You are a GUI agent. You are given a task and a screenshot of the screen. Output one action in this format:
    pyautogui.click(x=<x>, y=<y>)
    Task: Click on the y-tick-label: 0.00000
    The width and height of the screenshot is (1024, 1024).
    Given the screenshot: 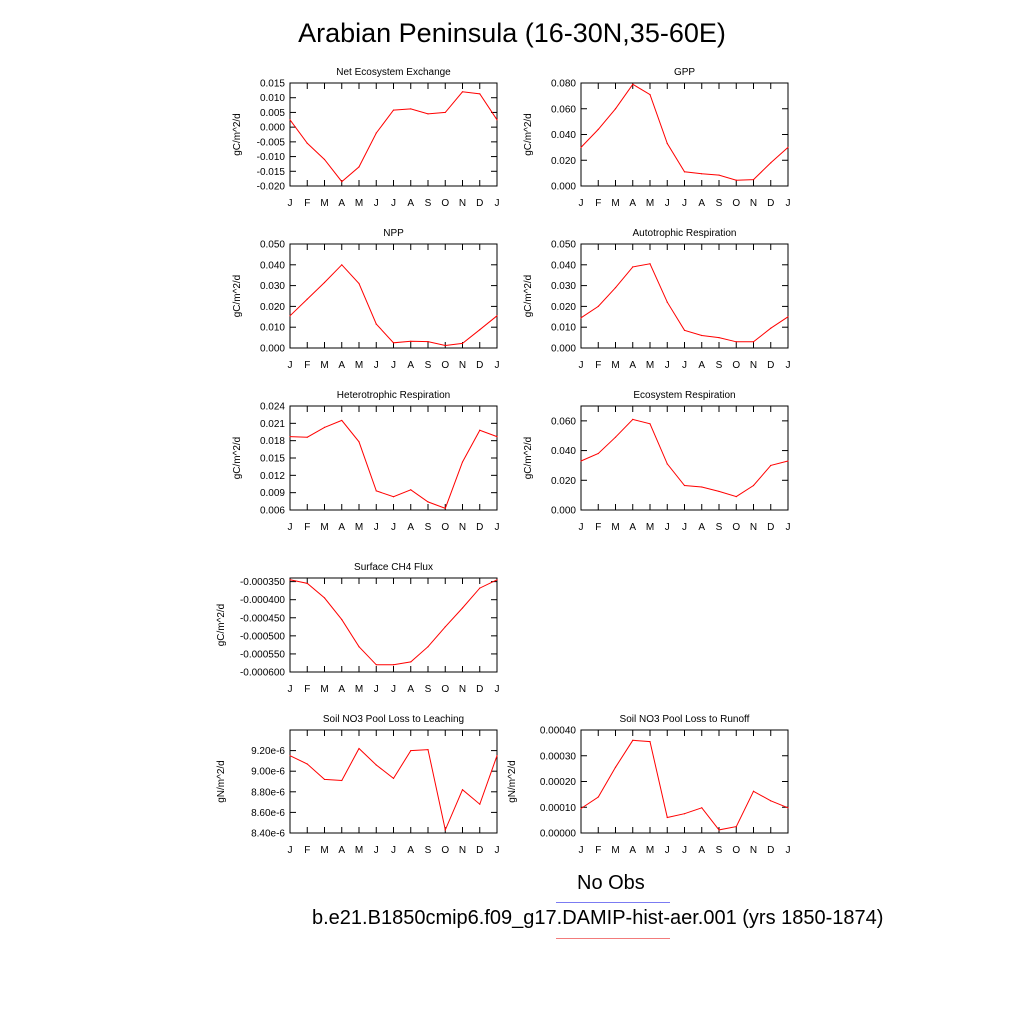 What is the action you would take?
    pyautogui.click(x=558, y=834)
    